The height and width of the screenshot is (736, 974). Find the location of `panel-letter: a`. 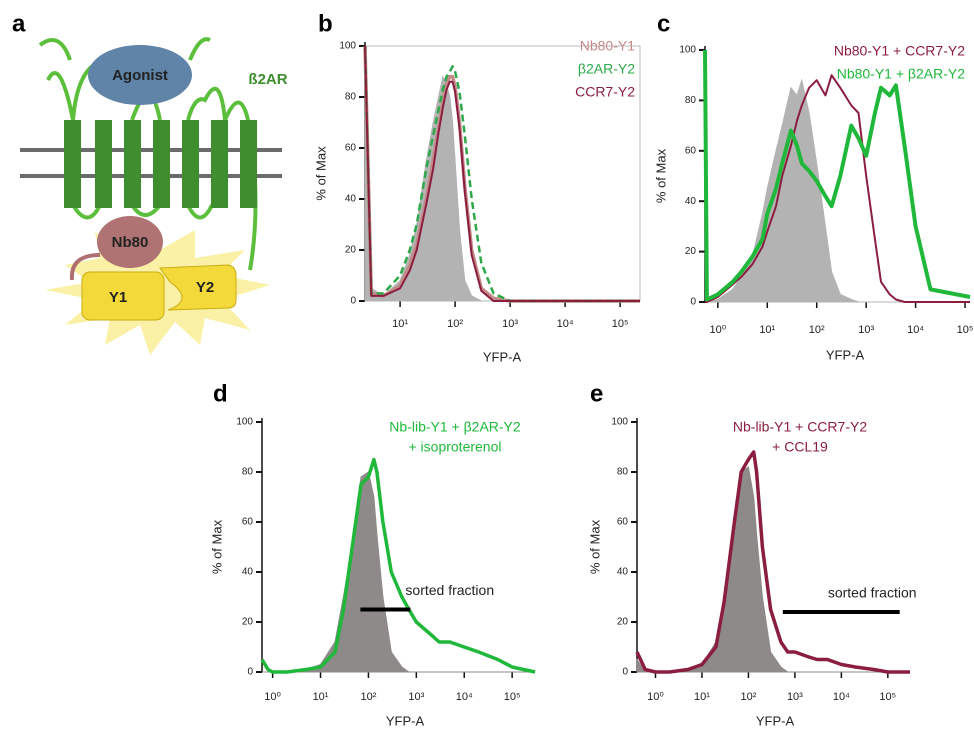

panel-letter: a is located at coordinates (19, 23).